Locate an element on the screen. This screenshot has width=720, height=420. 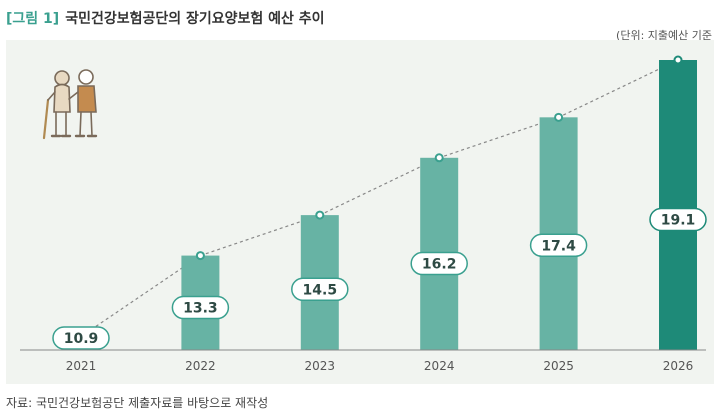
trend-point-2024 is located at coordinates (439, 158).